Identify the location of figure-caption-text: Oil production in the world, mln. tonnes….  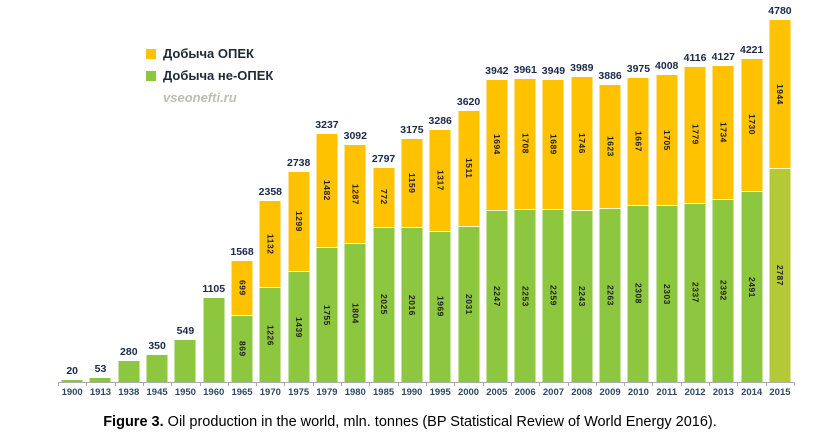
(440, 422).